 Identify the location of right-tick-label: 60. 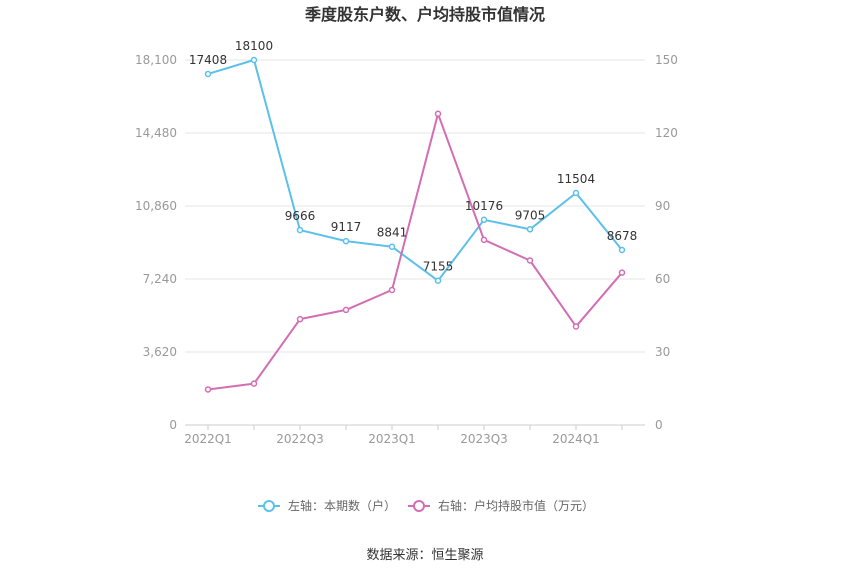
(662, 279).